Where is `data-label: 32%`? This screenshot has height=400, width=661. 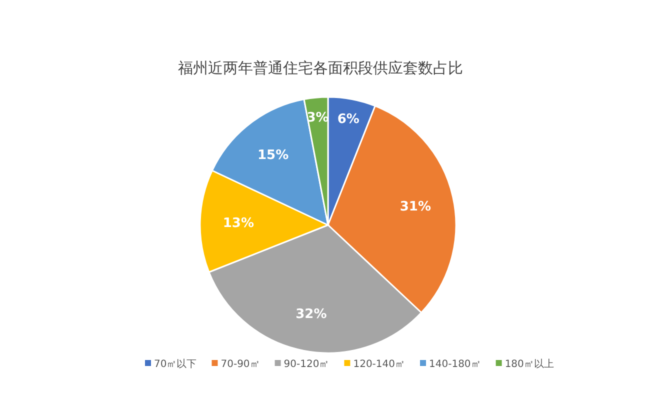 data-label: 32% is located at coordinates (311, 314).